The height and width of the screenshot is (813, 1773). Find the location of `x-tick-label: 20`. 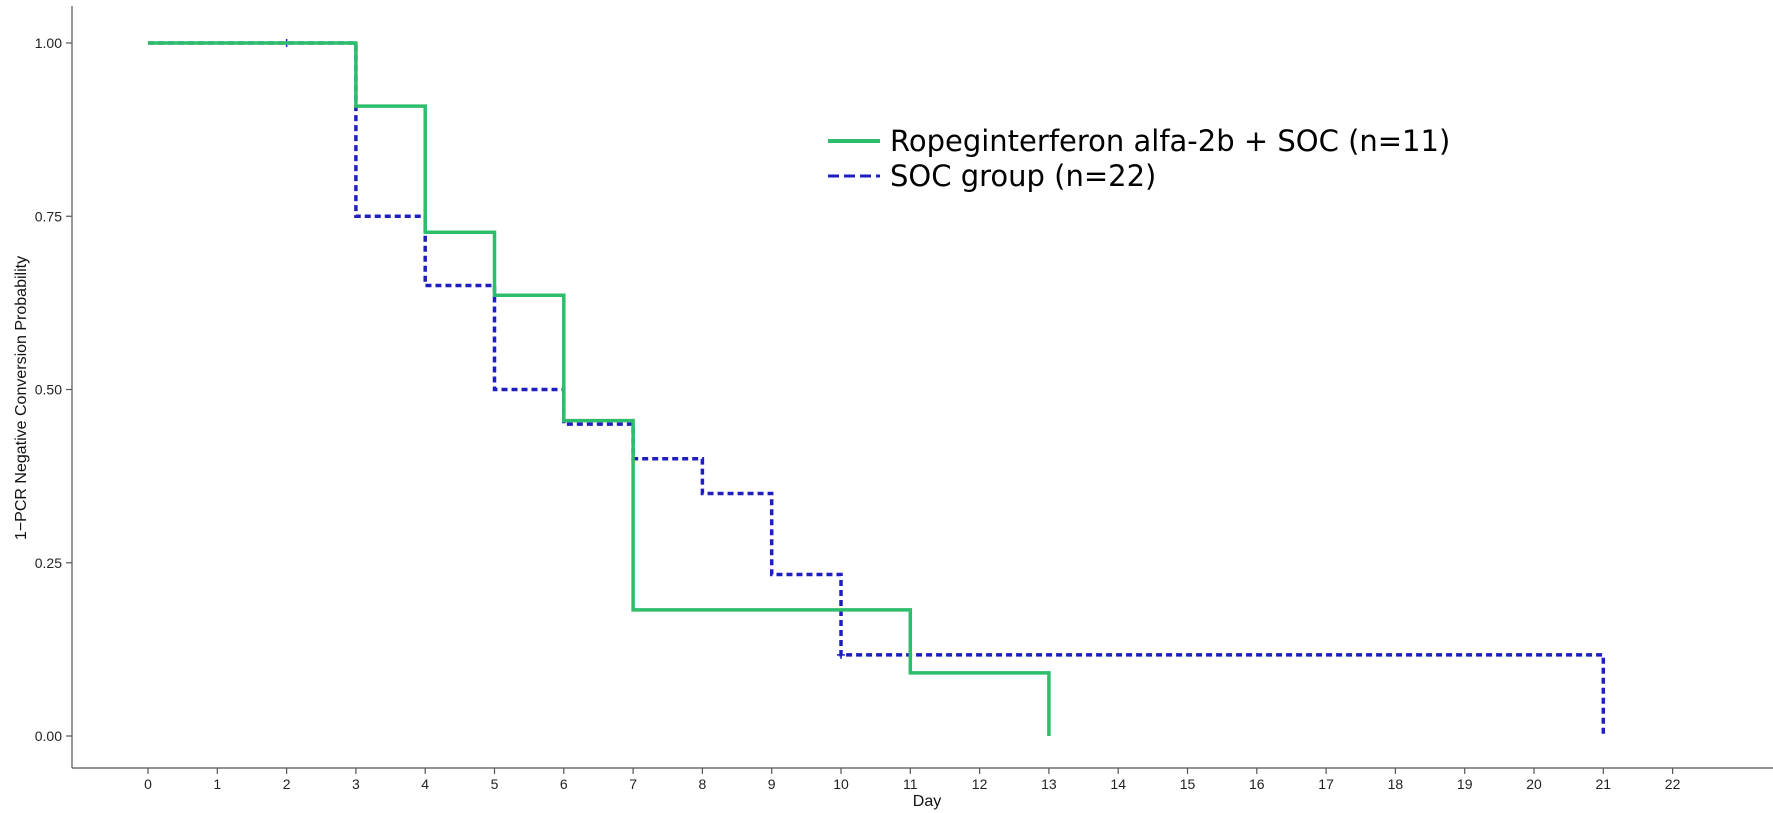

x-tick-label: 20 is located at coordinates (1534, 784).